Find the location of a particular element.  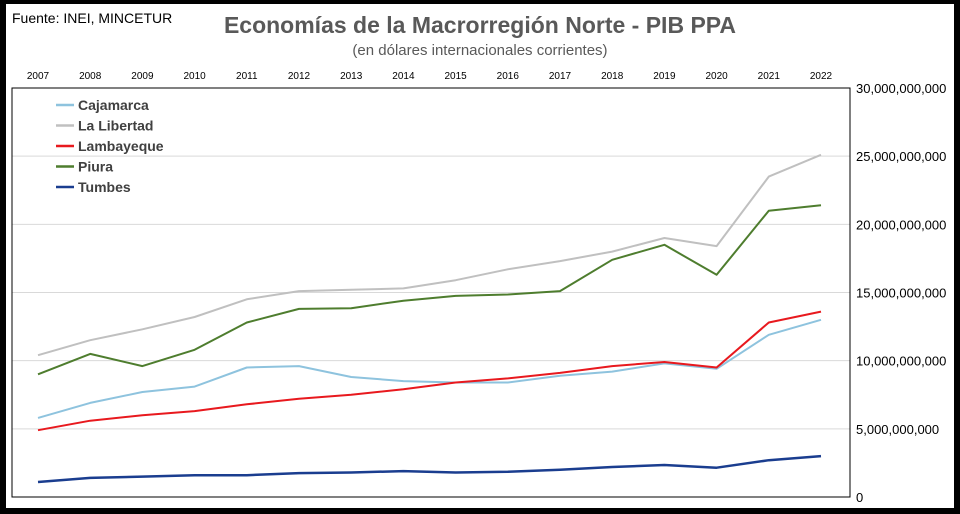

x-tick-label: 2021 is located at coordinates (769, 76).